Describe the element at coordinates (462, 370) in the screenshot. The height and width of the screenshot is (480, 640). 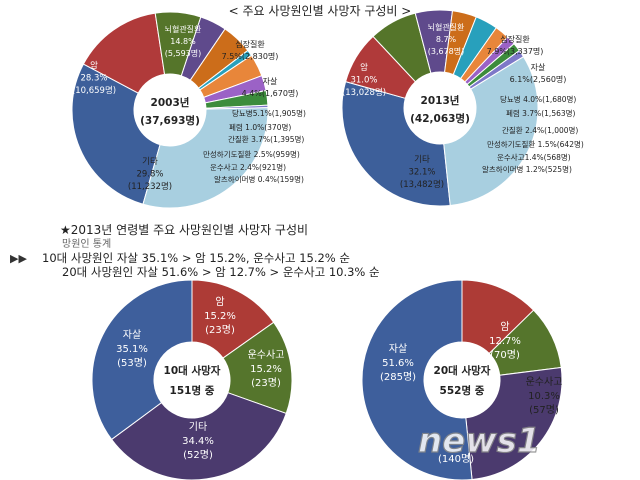
I see `center-label: 20대 사망자` at that location.